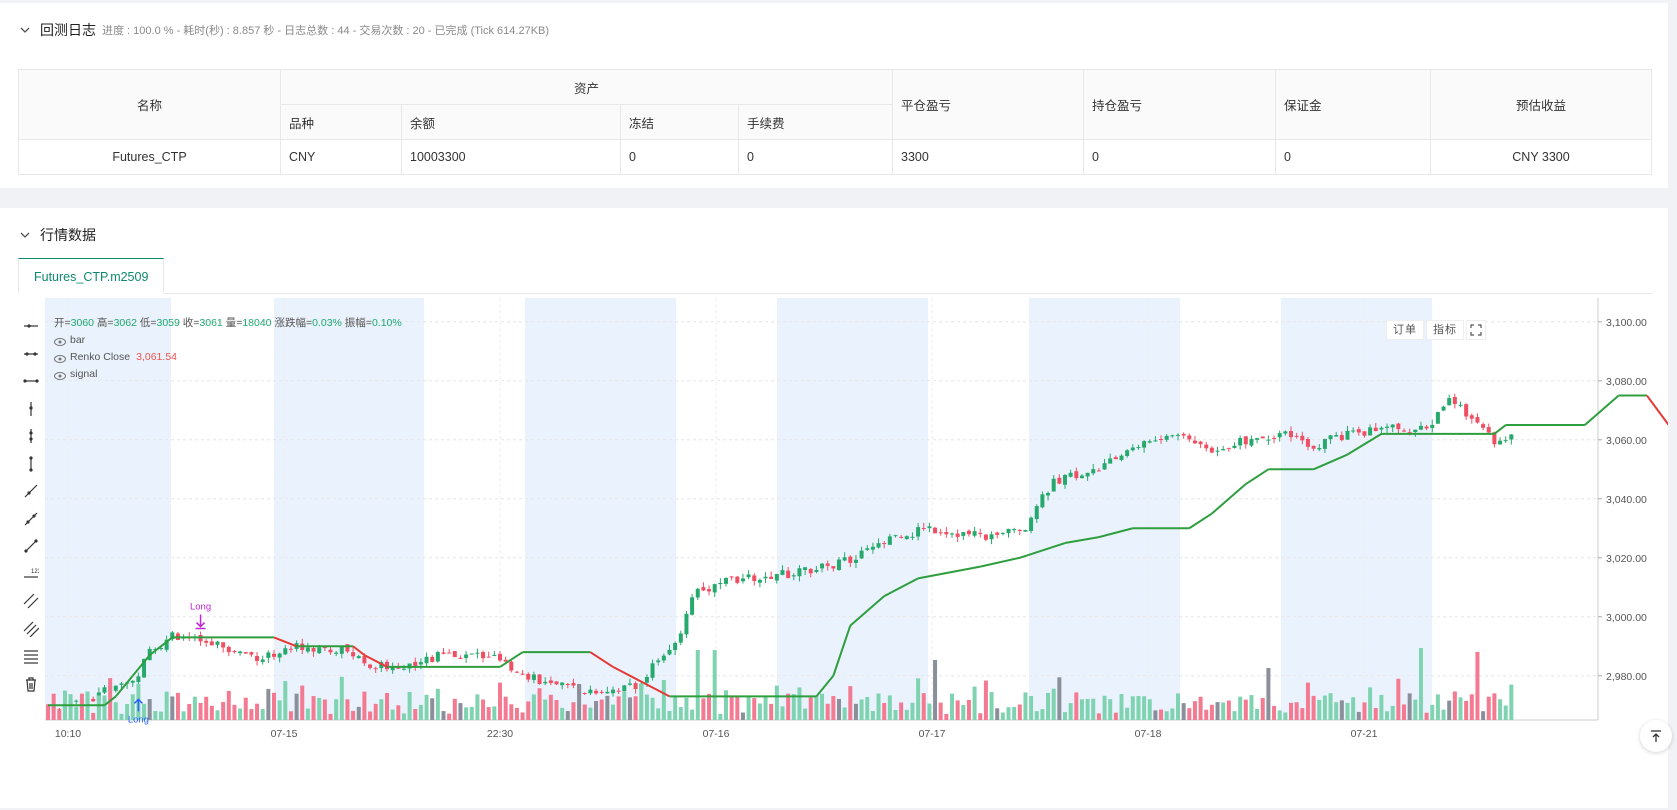 This screenshot has width=1677, height=810. I want to click on back-to-top-button, so click(1656, 736).